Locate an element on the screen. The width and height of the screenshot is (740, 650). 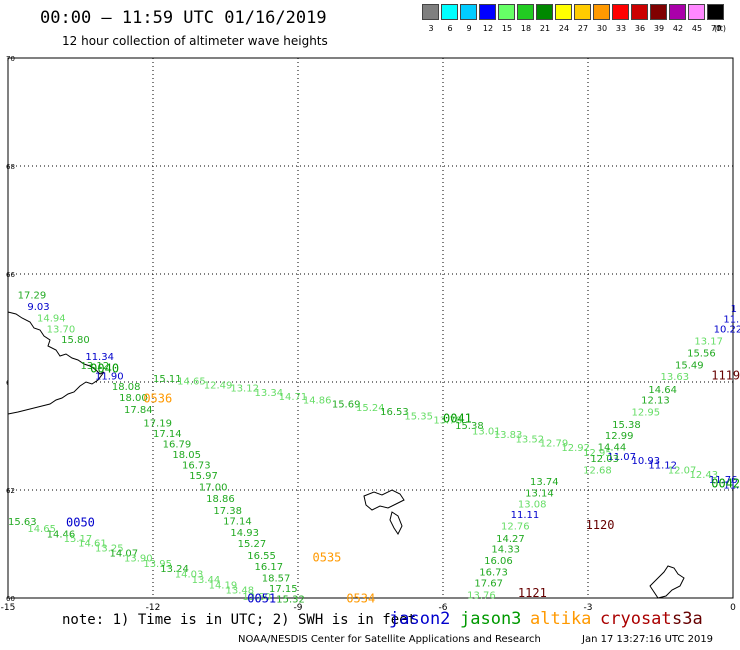
swh-reading: 12.07 is located at coordinates (682, 470).